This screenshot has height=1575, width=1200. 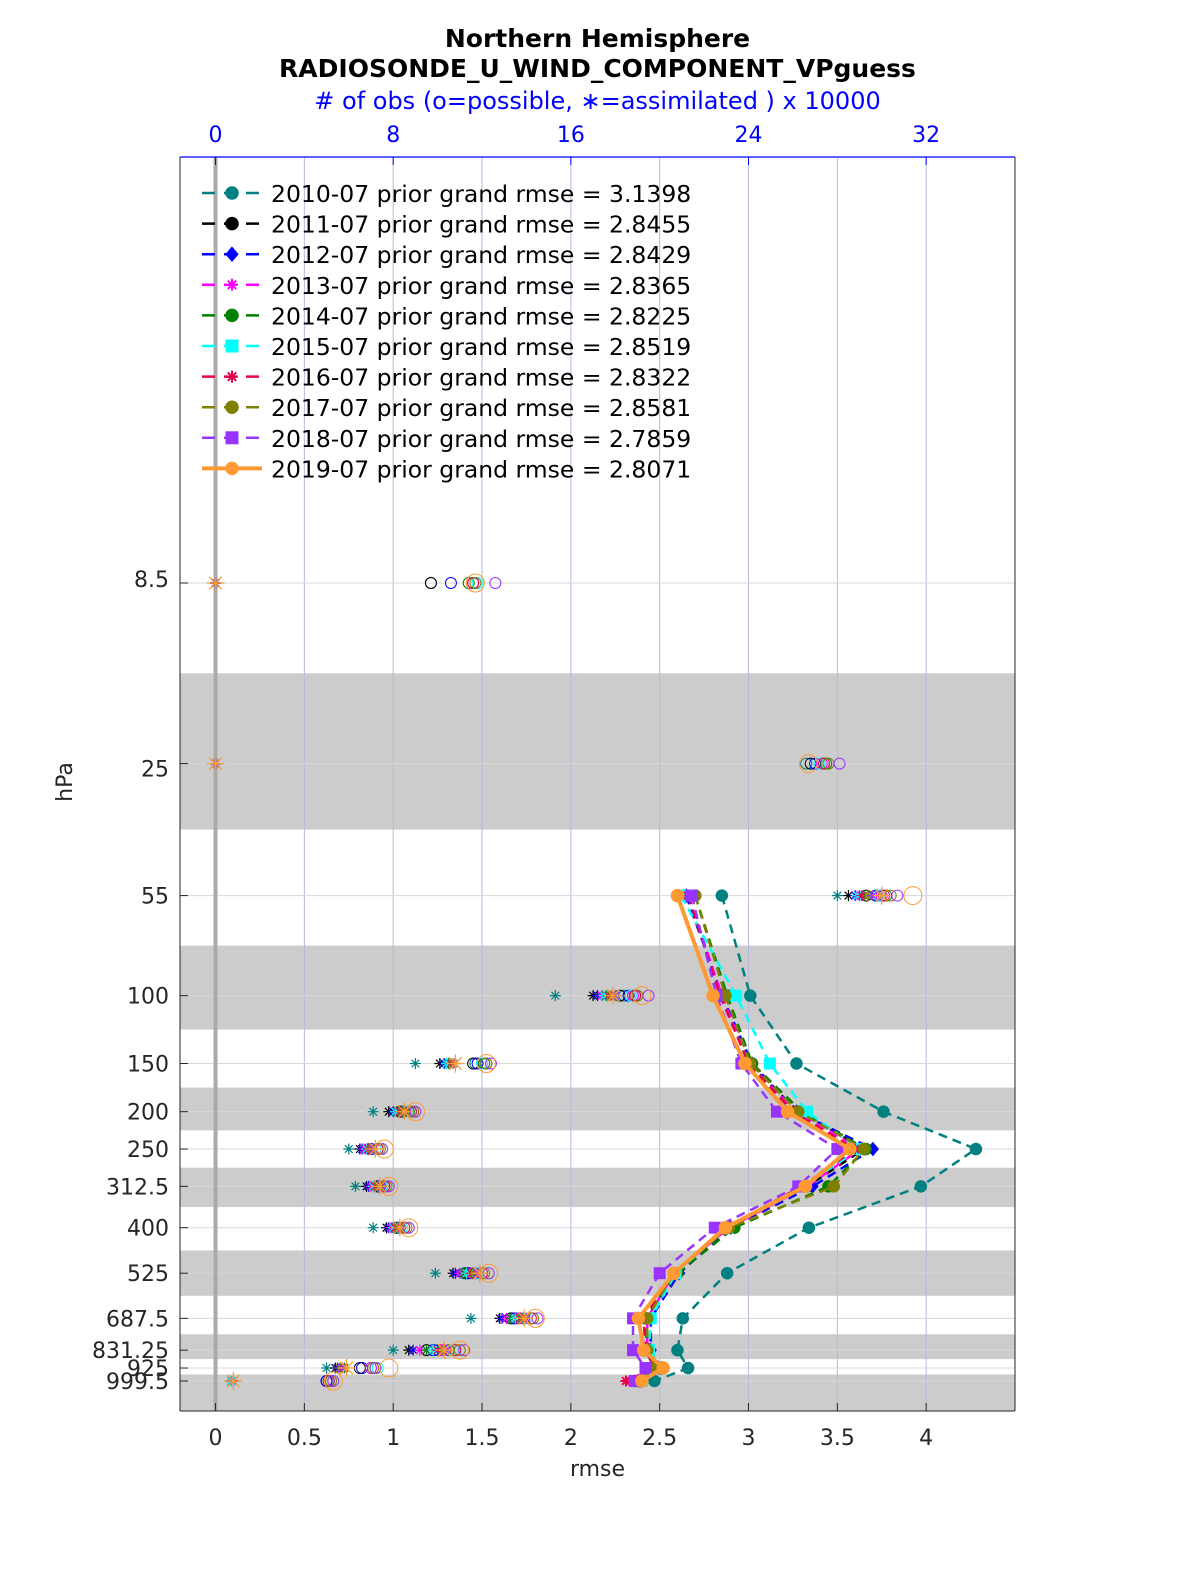 What do you see at coordinates (148, 1369) in the screenshot?
I see `y-tick-label: 925` at bounding box center [148, 1369].